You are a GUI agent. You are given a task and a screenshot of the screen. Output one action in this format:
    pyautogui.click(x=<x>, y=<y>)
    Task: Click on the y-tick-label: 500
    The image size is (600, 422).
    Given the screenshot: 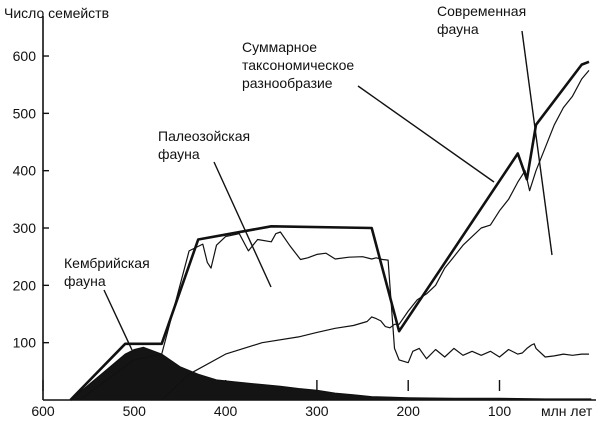 What is the action you would take?
    pyautogui.click(x=25, y=113)
    